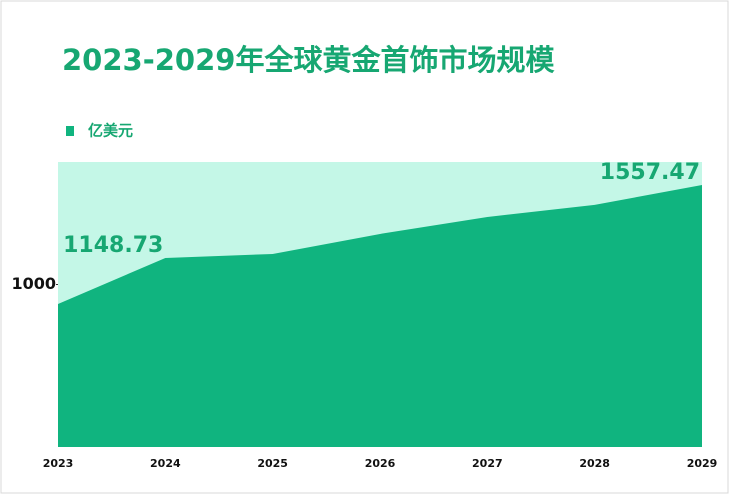  What do you see at coordinates (487, 463) in the screenshot?
I see `x-tick-label: 2027` at bounding box center [487, 463].